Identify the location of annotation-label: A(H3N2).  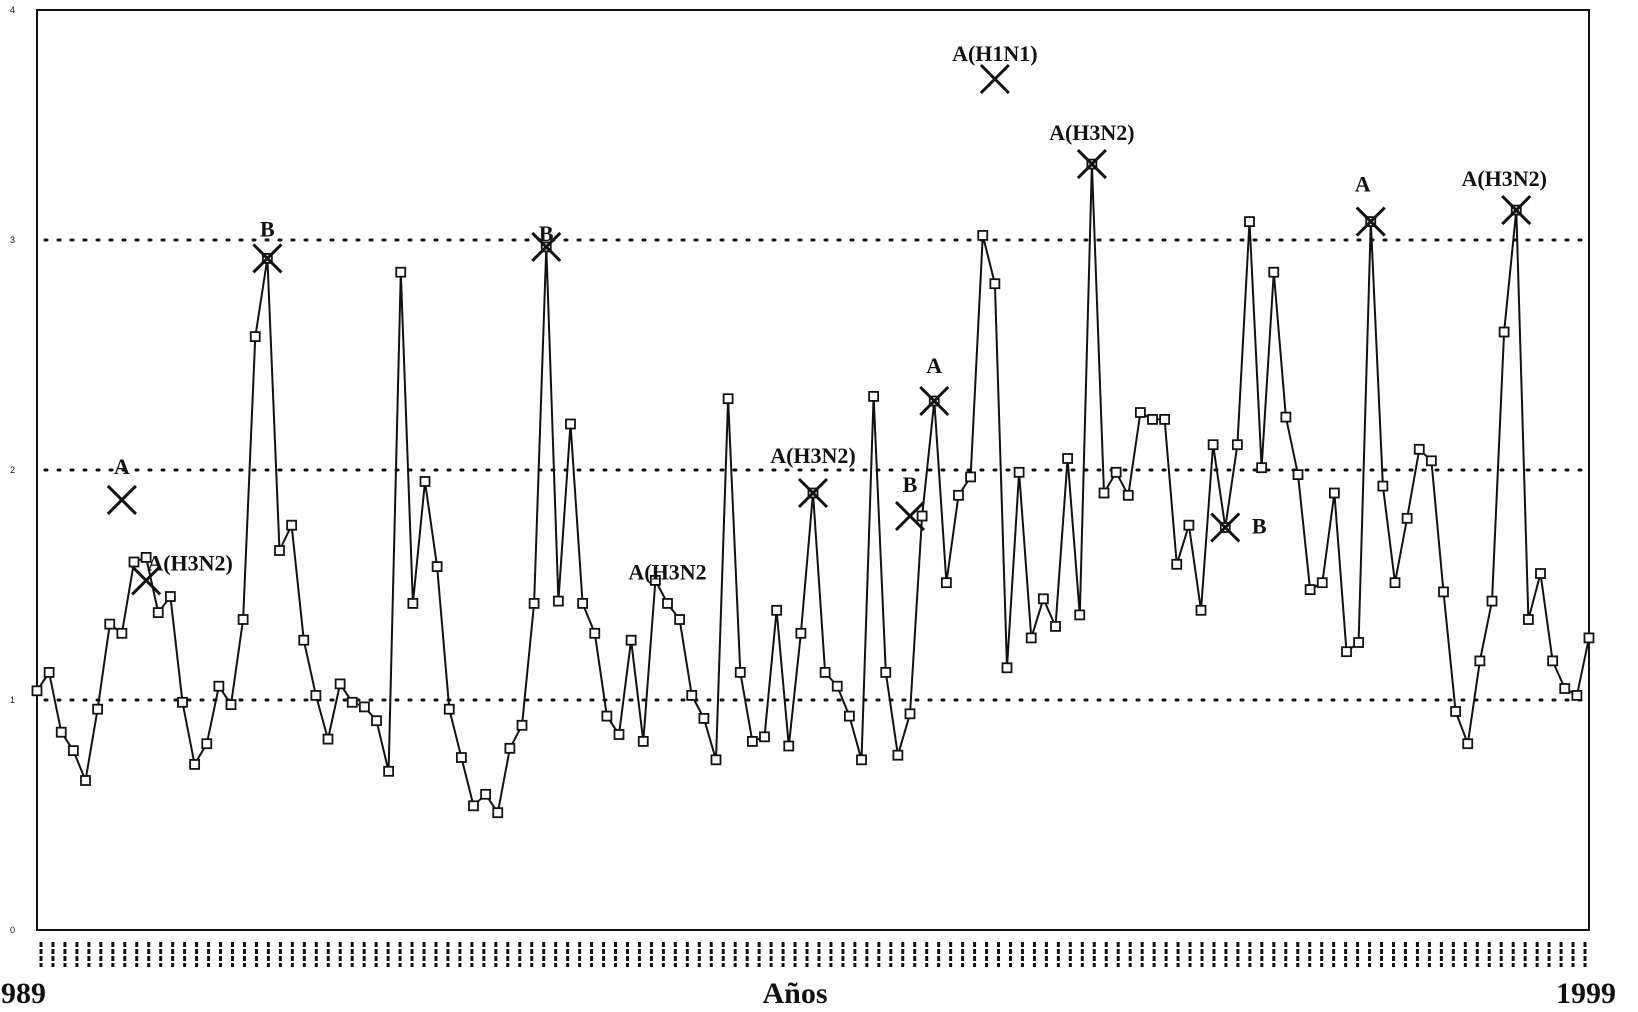
(1092, 132).